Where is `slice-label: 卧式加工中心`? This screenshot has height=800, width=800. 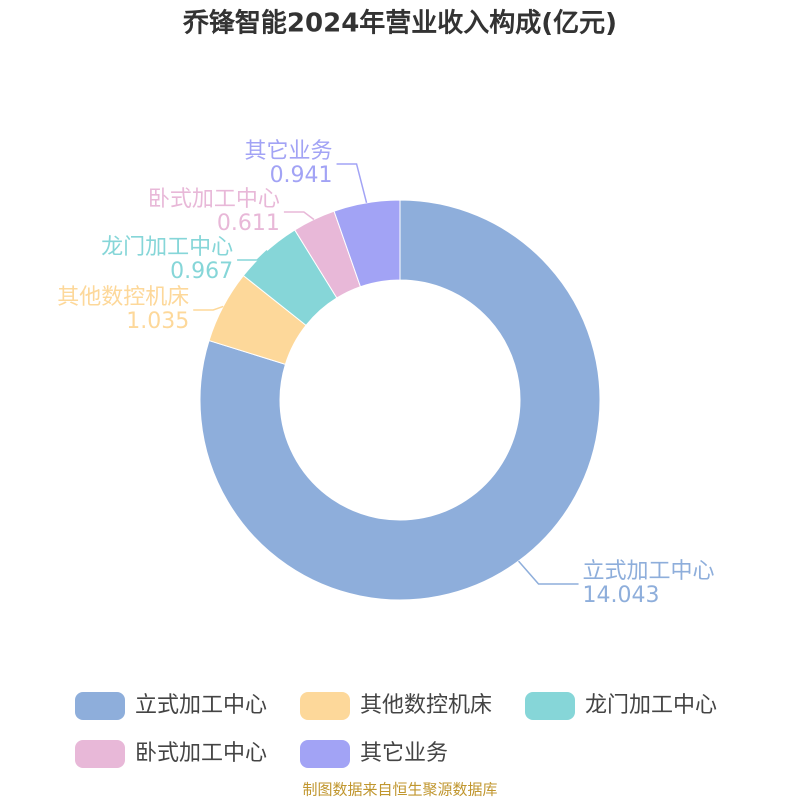 slice-label: 卧式加工中心 is located at coordinates (214, 199).